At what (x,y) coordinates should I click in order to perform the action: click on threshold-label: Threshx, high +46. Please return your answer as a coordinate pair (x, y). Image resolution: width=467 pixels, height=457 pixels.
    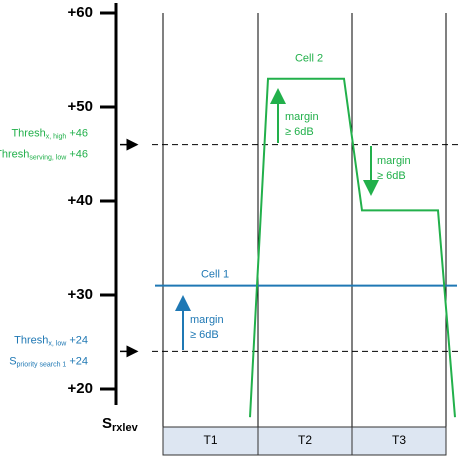
    Looking at the image, I should click on (49, 134).